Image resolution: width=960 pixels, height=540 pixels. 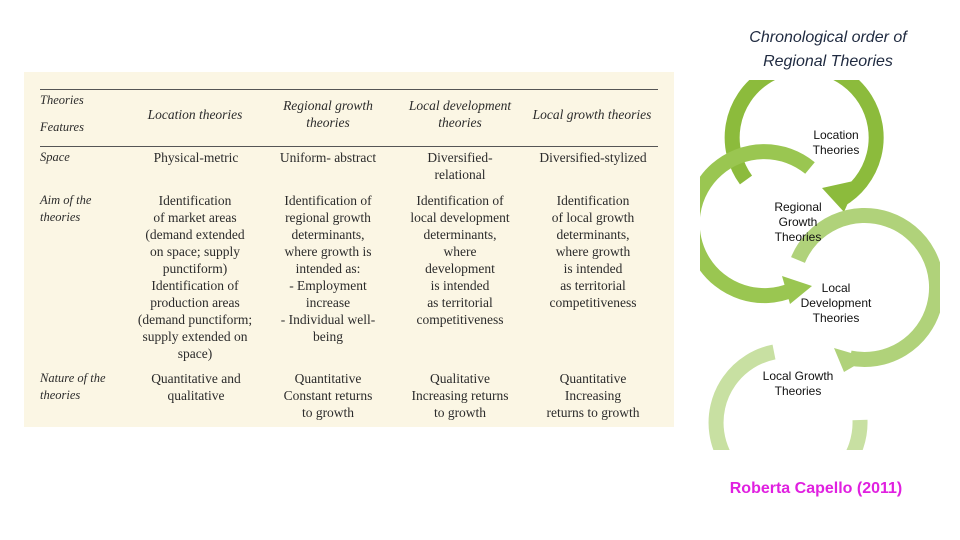 I want to click on stage-ring-local-growth, so click(x=788, y=397).